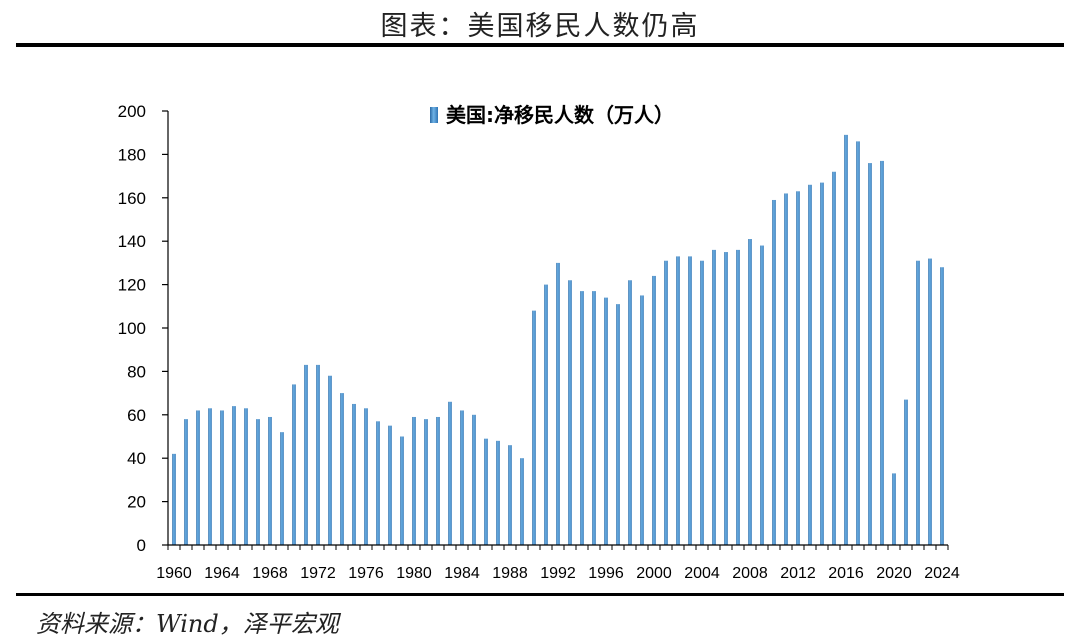 The image size is (1080, 639). I want to click on bar-2000, so click(654, 410).